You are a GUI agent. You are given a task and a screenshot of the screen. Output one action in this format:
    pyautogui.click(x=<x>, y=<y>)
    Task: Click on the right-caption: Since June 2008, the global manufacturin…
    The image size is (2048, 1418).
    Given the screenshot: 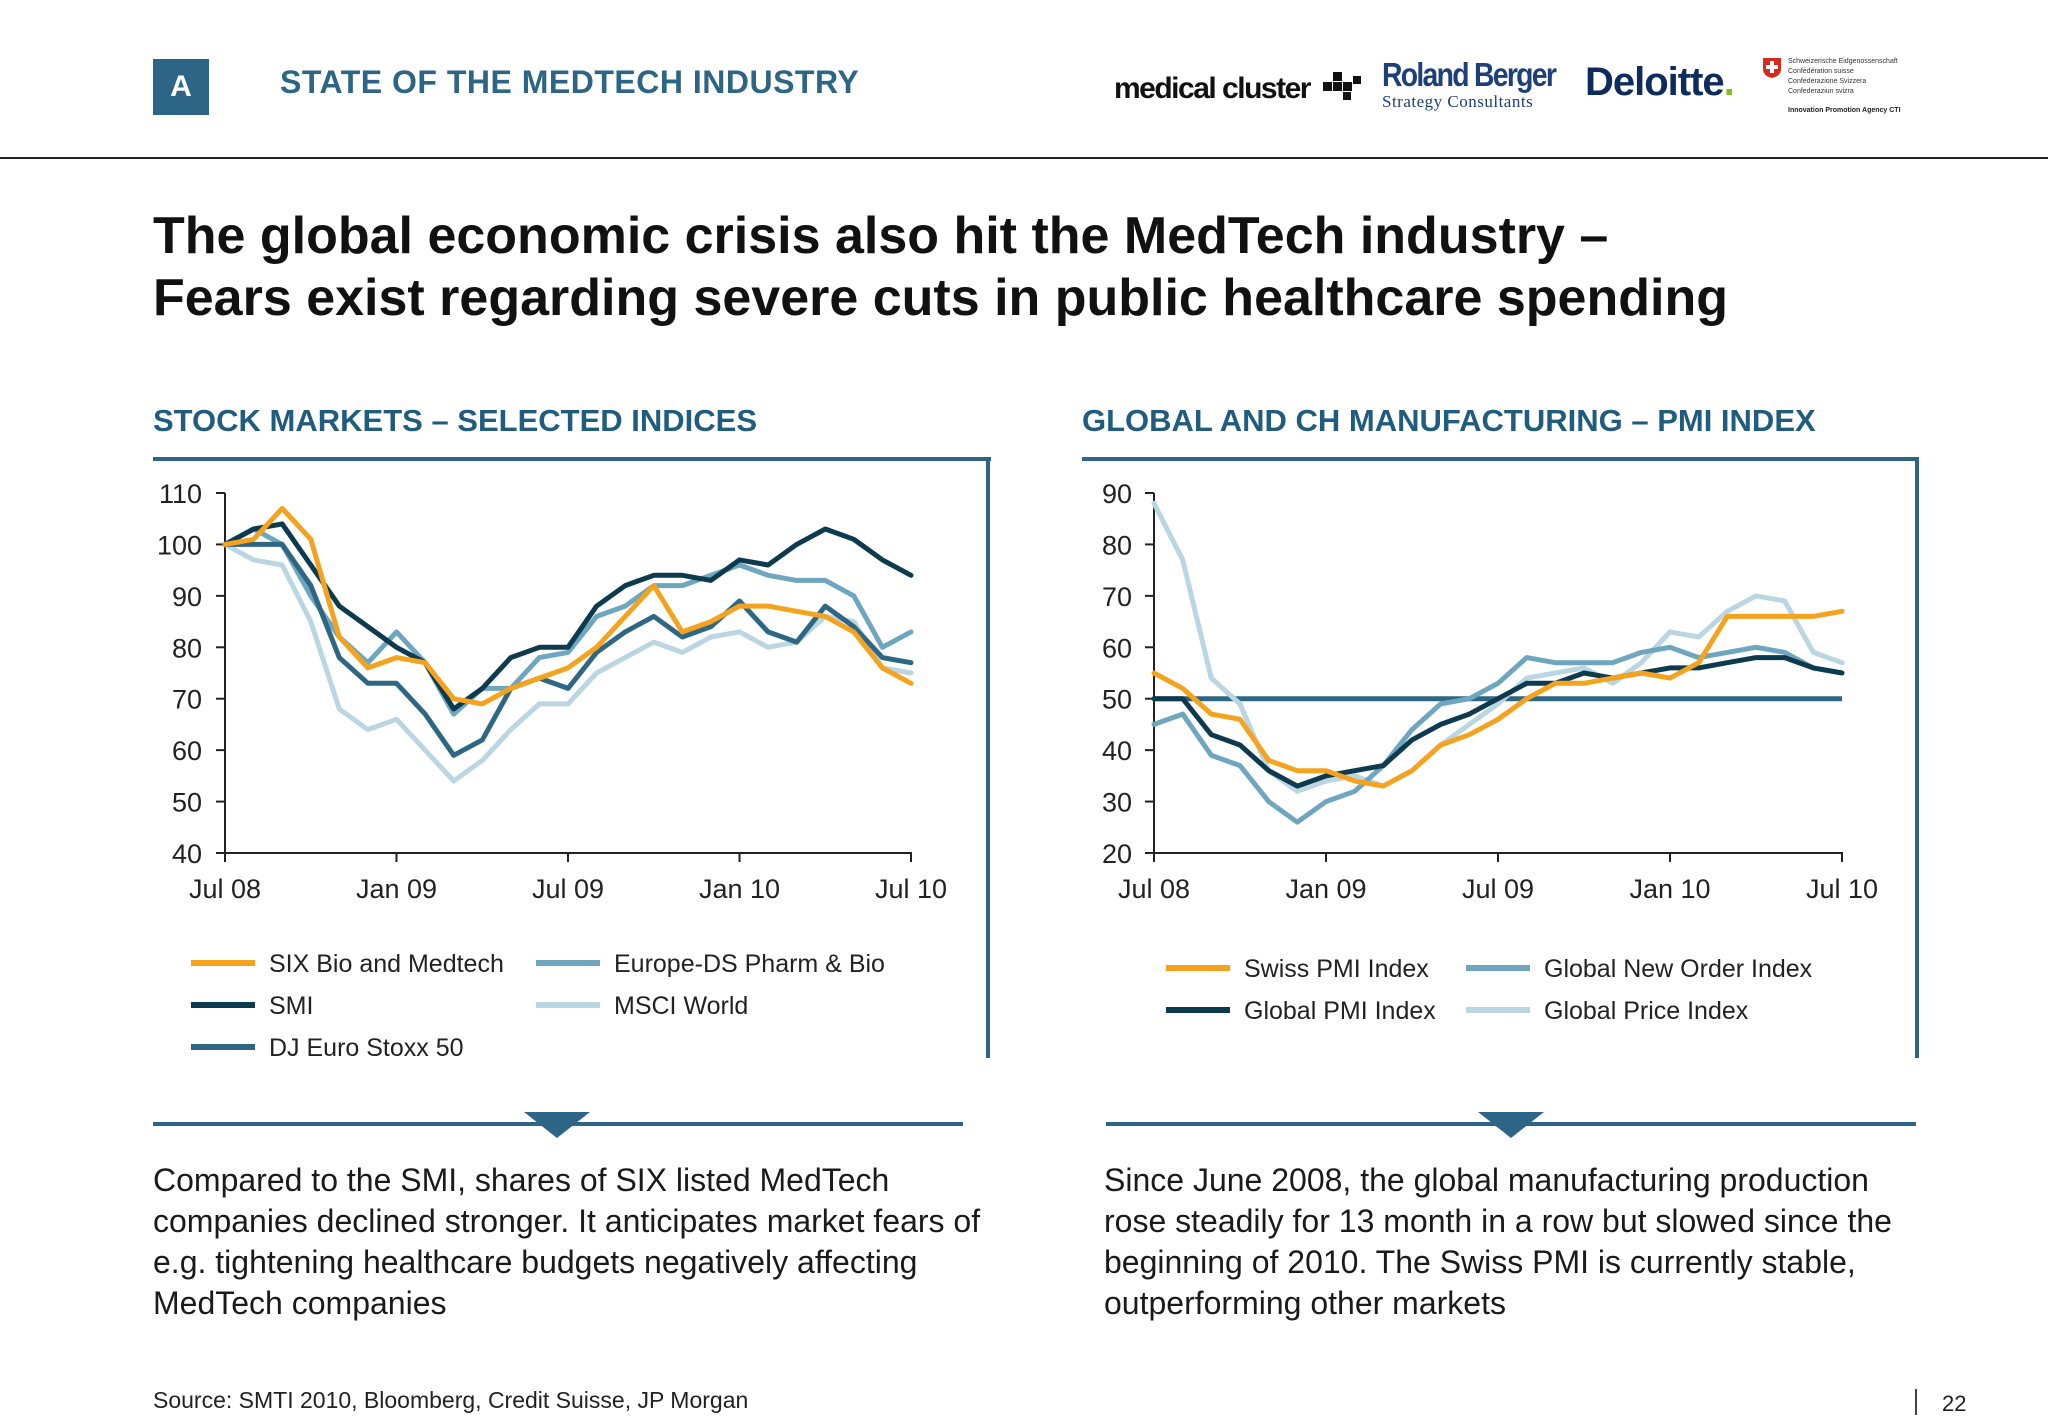 What is the action you would take?
    pyautogui.click(x=1498, y=1241)
    